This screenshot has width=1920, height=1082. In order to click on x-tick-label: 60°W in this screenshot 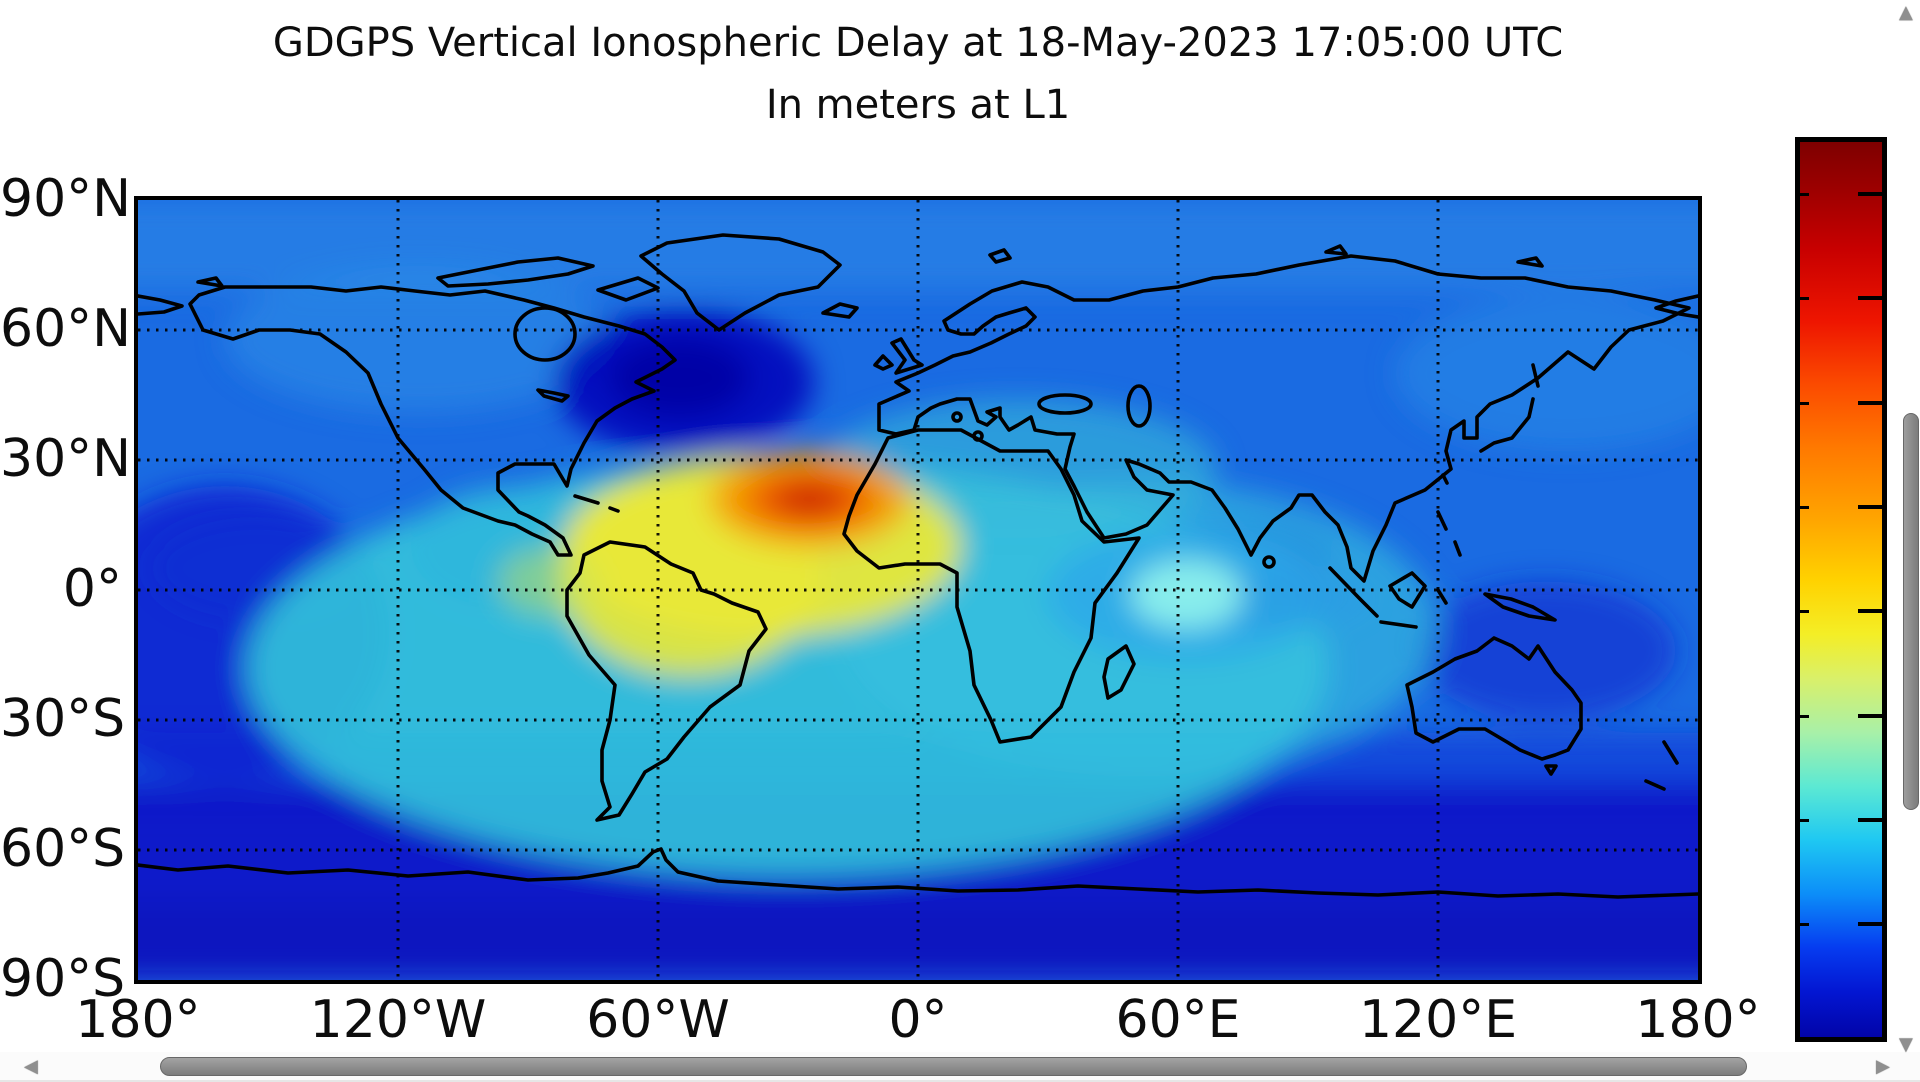, I will do `click(658, 1020)`.